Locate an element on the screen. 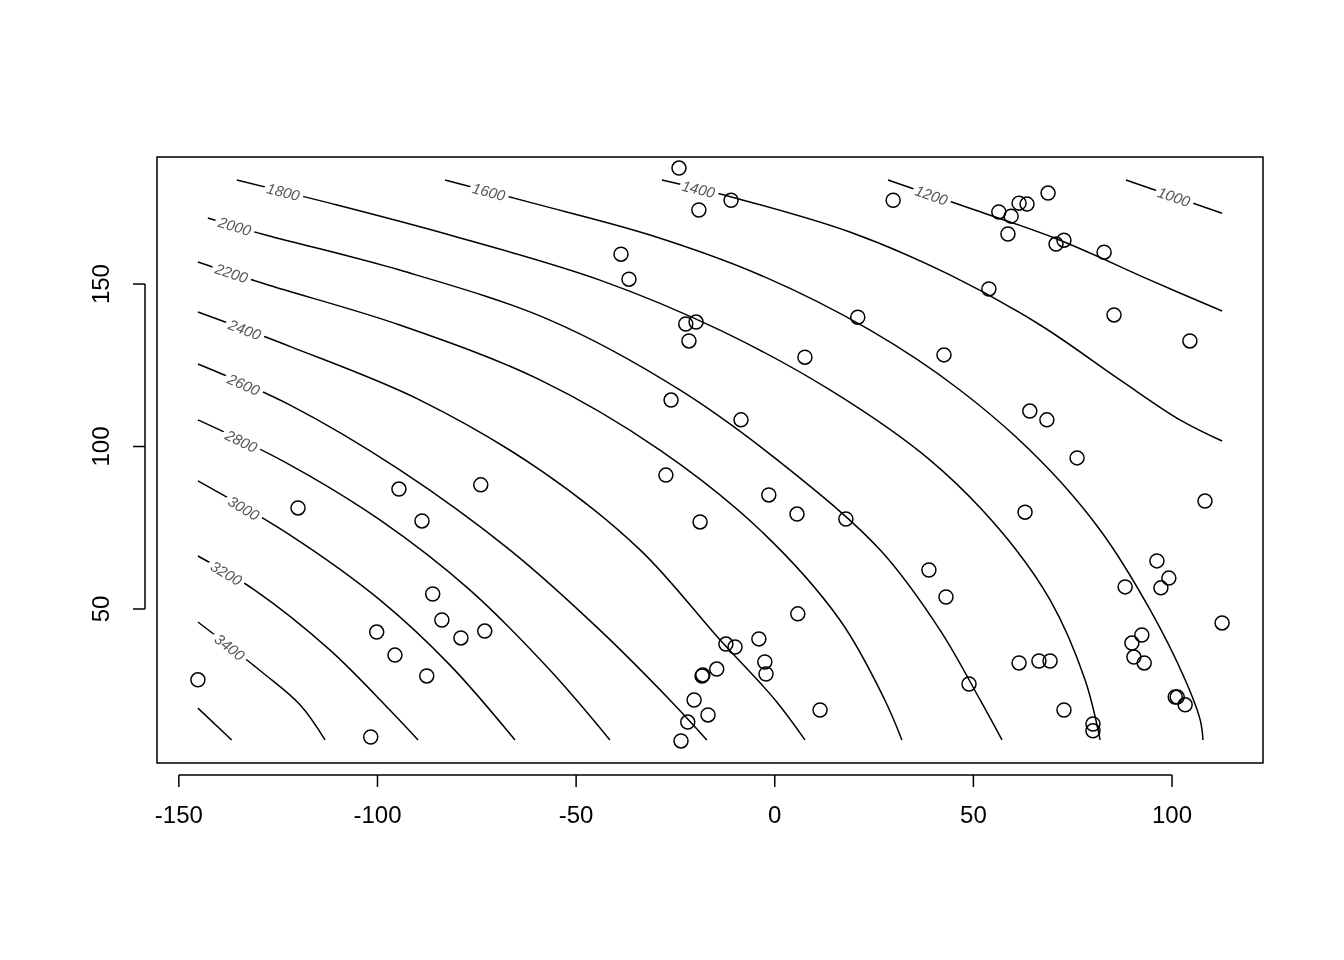 This screenshot has width=1344, height=960. text: 1800 is located at coordinates (284, 192).